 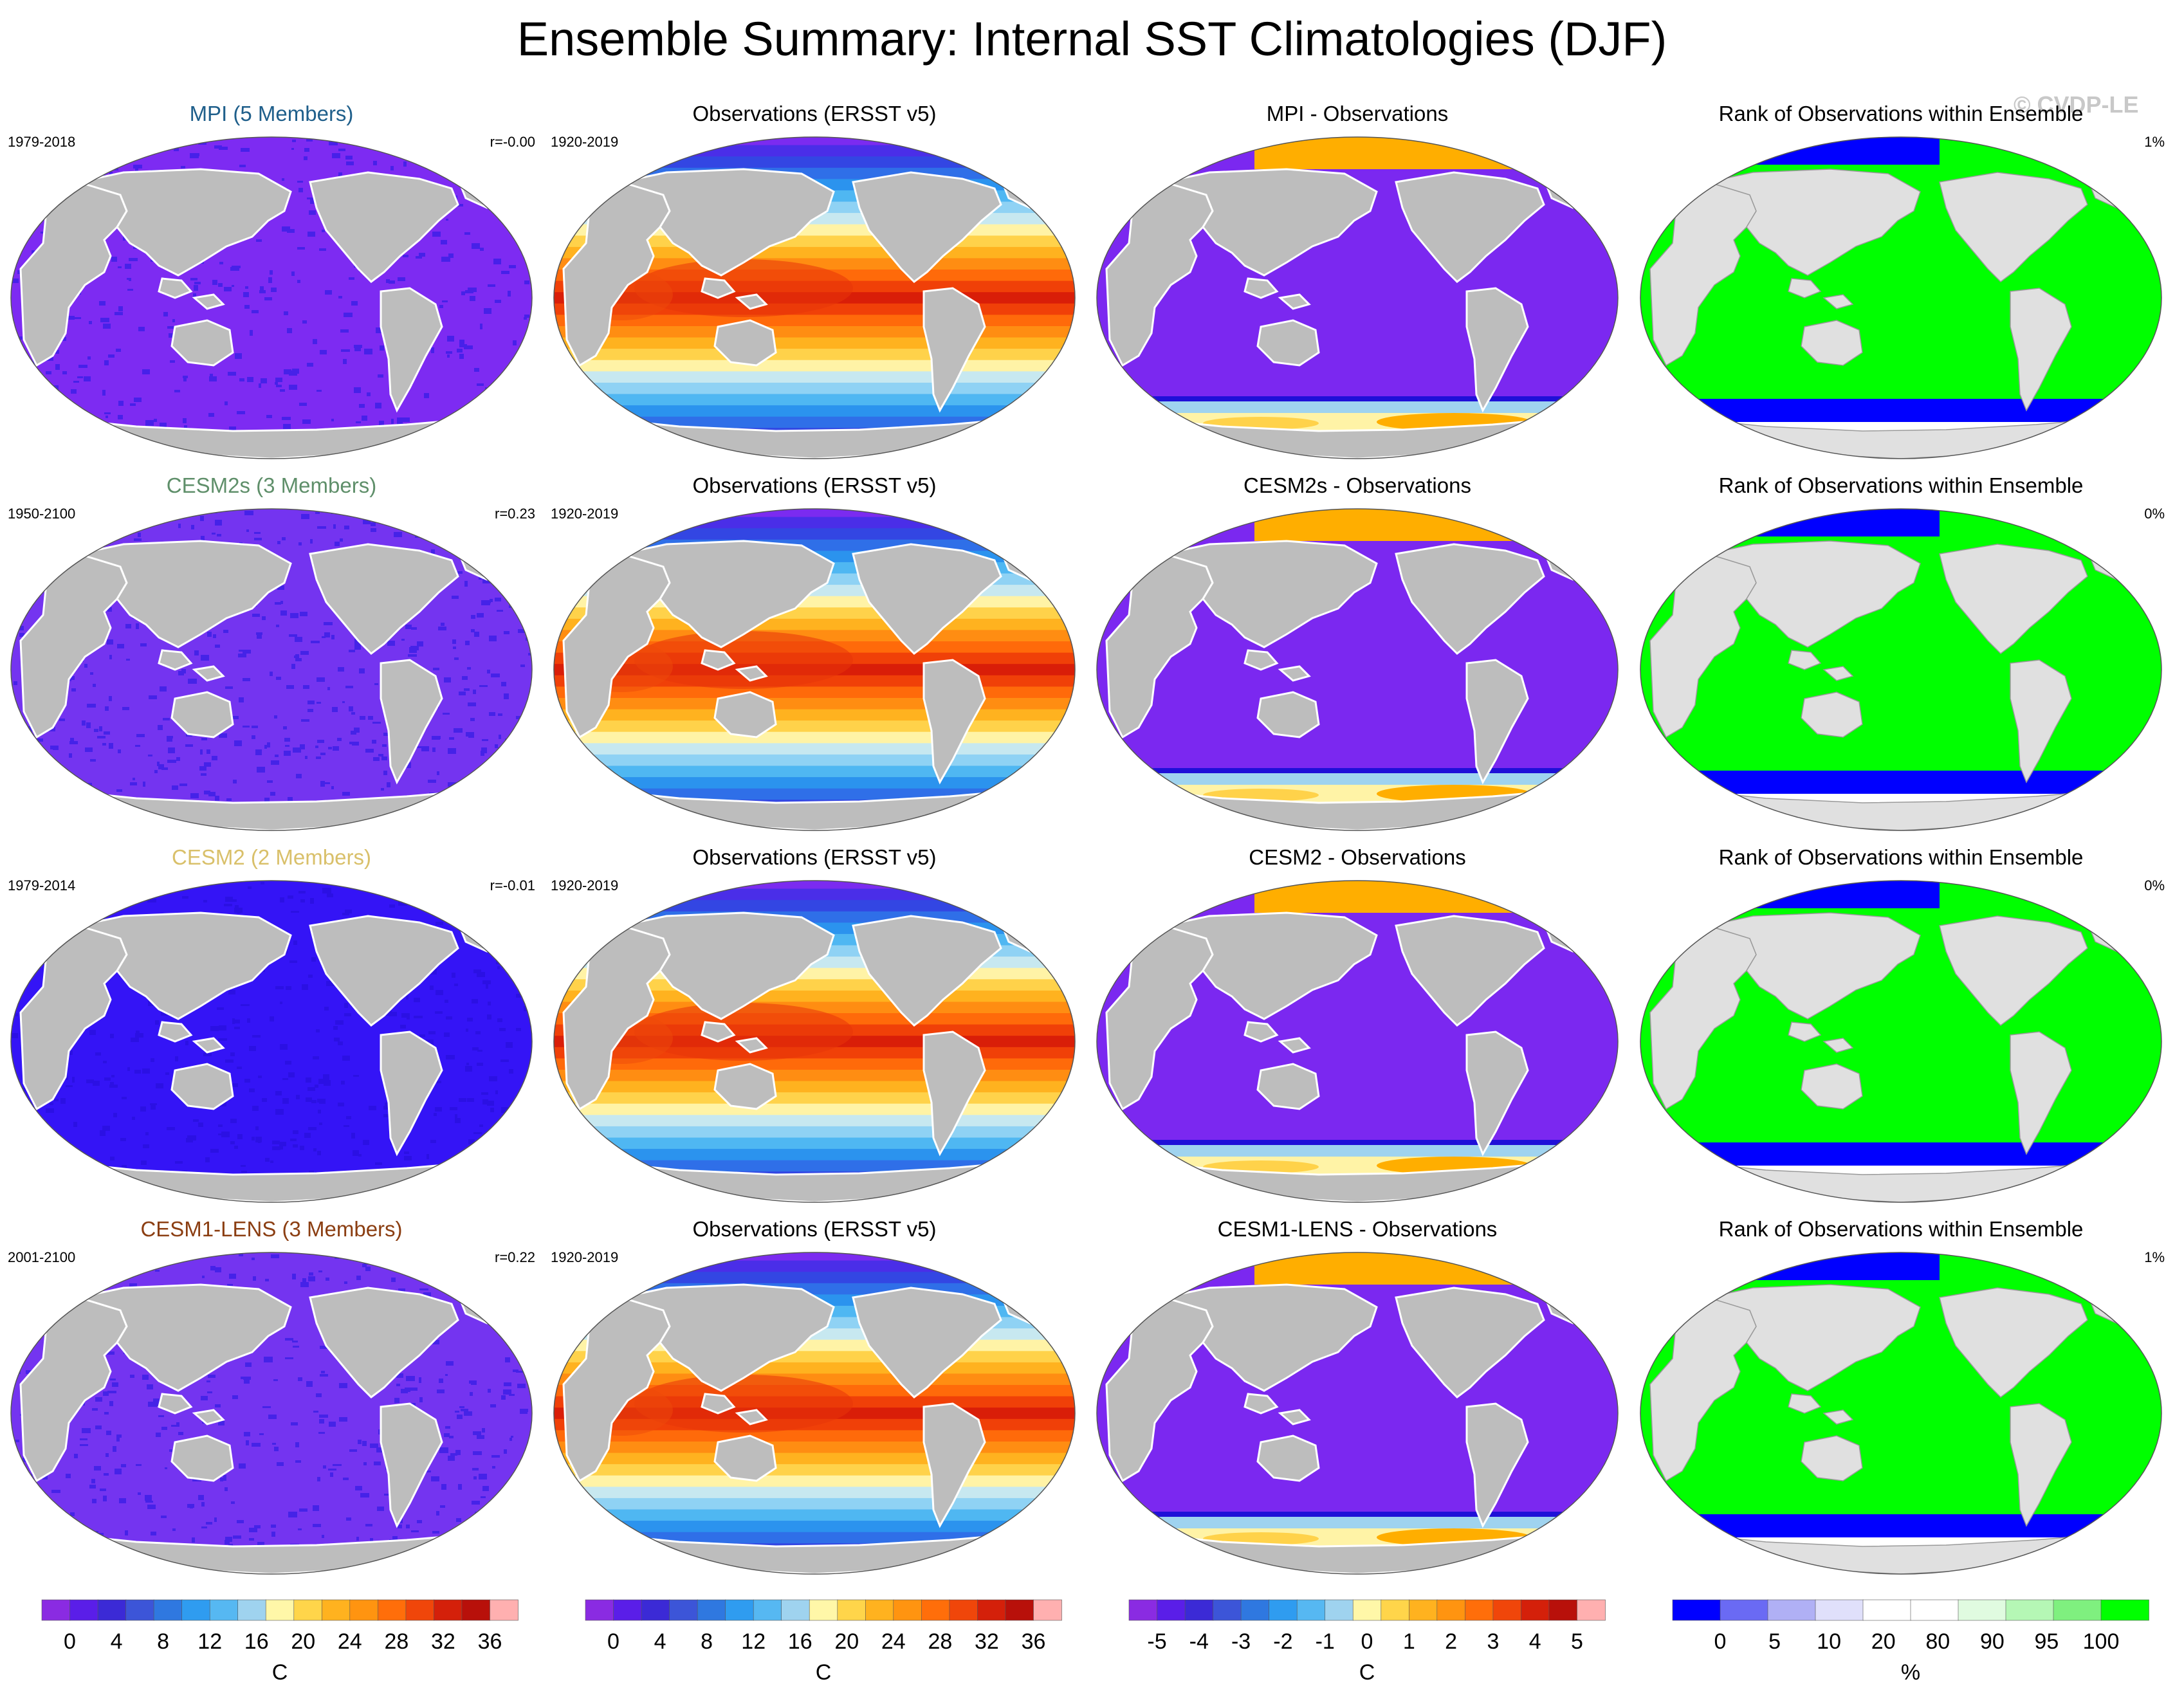 I want to click on years-range: 1950-2100, so click(x=42, y=514).